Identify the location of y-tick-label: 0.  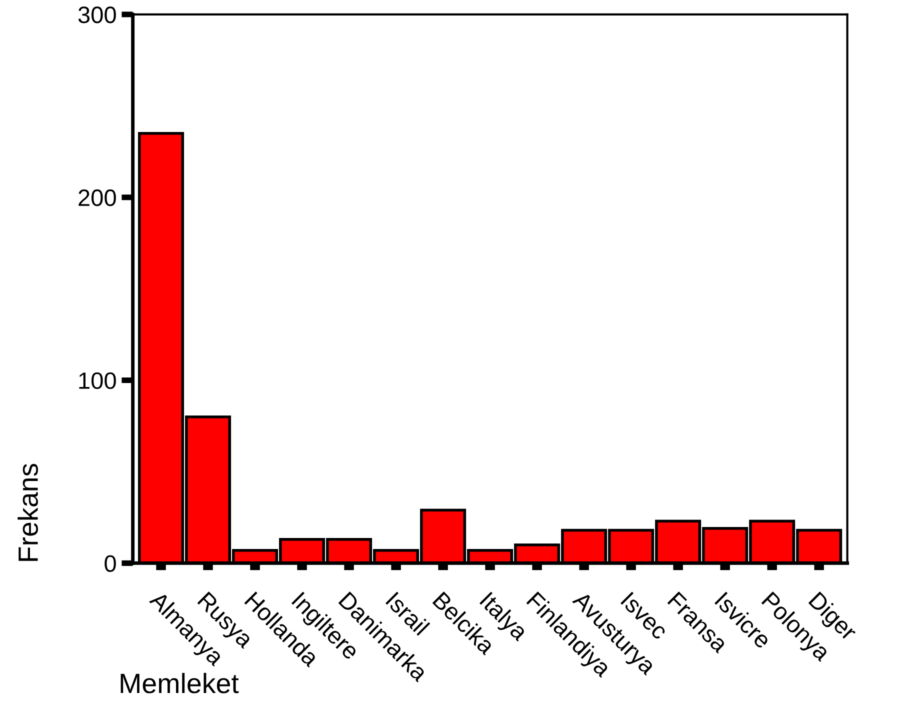
(110, 563).